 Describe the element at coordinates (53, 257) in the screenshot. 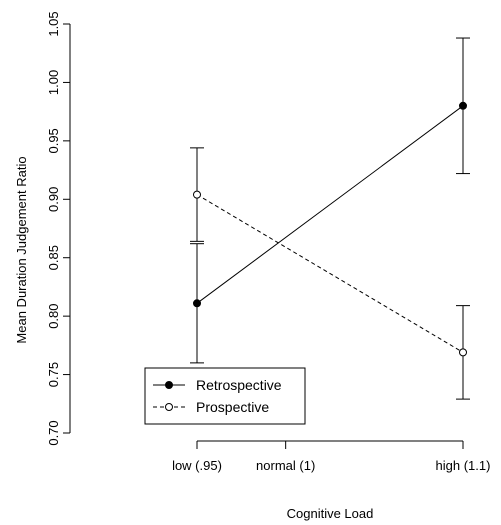

I see `y-tick-label: 0.85` at that location.